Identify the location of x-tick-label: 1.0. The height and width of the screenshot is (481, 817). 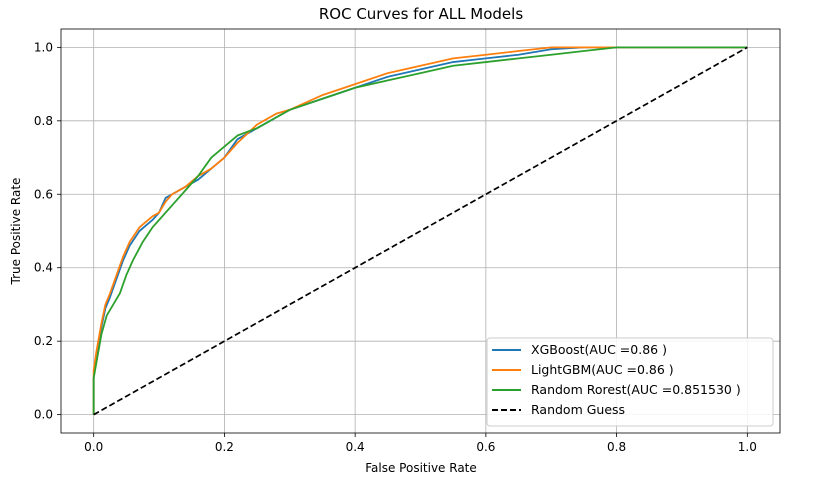
(747, 447).